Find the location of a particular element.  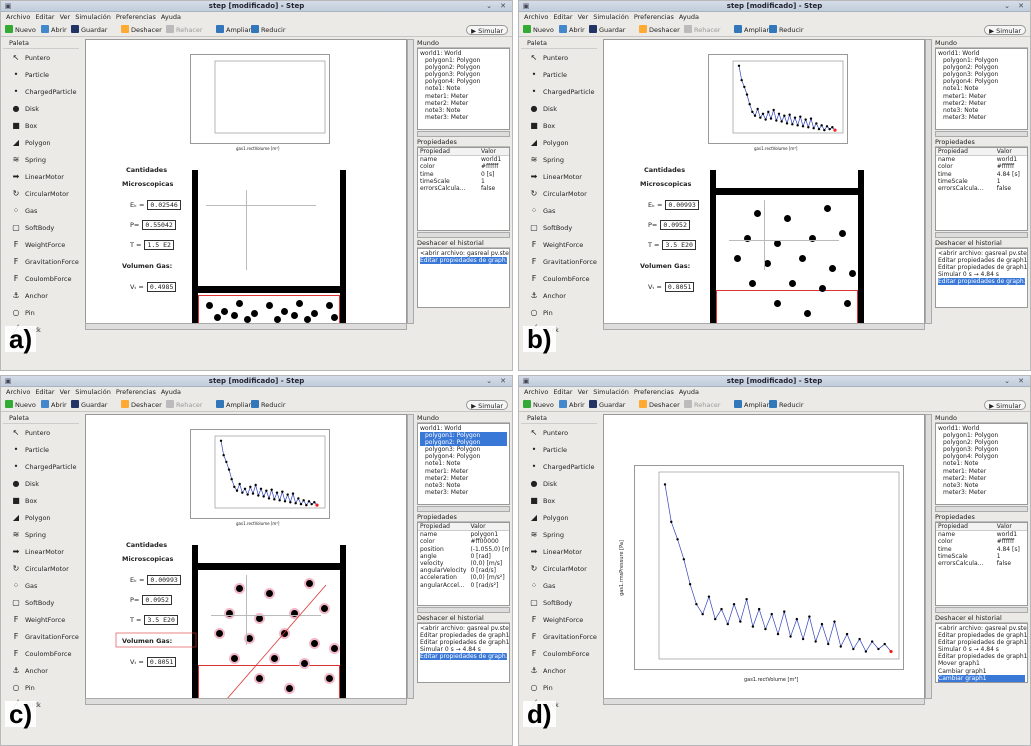

history-item: Simular 0 s → 4.84 s is located at coordinates (450, 650).